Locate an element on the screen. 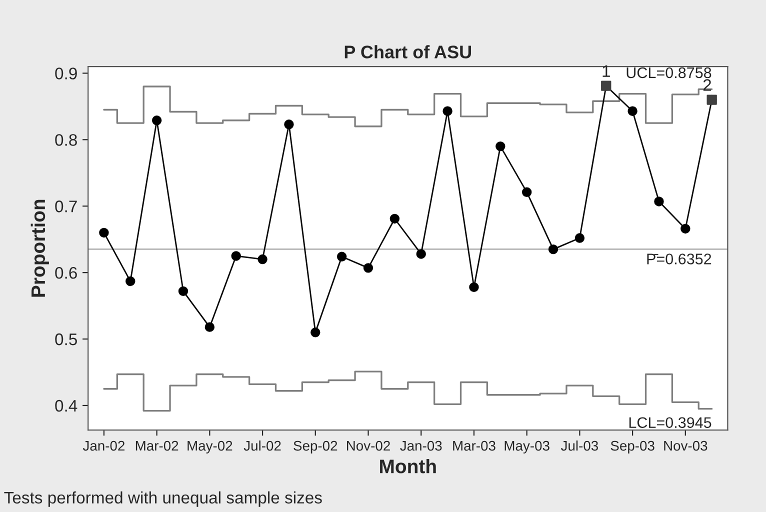 The width and height of the screenshot is (766, 512). x-tick-label: Nov-03 is located at coordinates (686, 445).